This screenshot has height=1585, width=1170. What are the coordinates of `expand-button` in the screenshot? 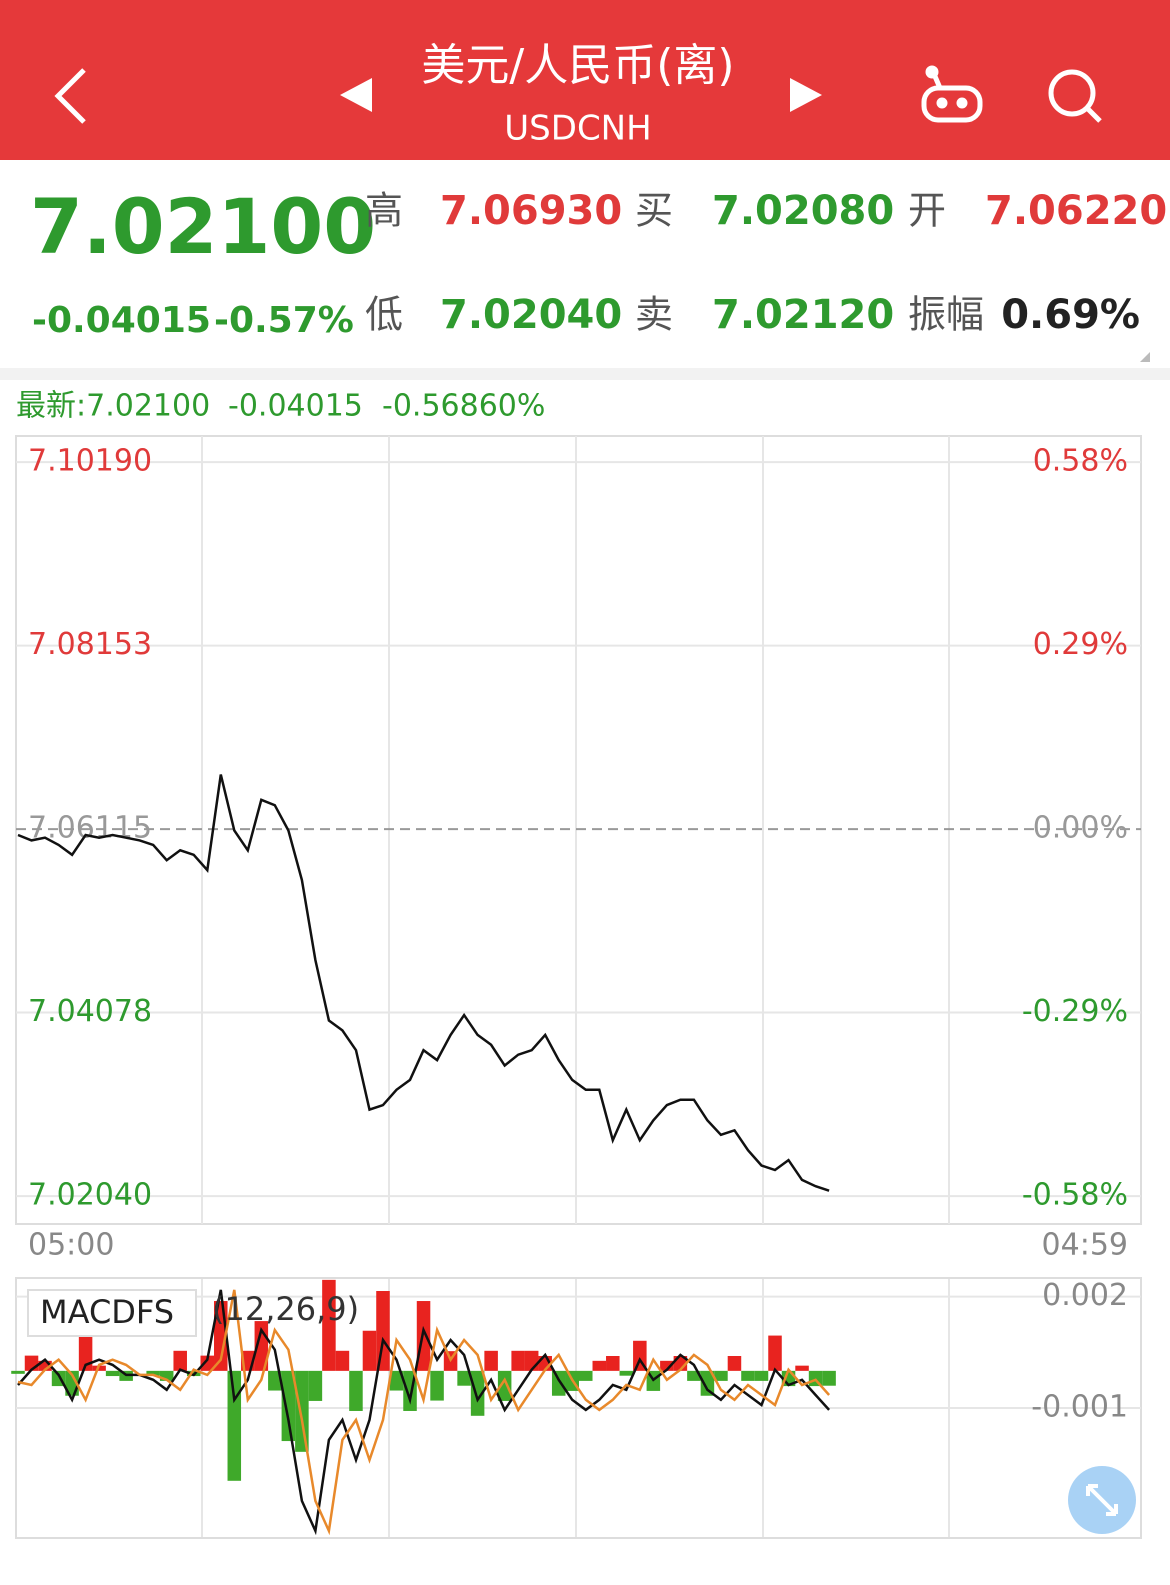 It's located at (1102, 1500).